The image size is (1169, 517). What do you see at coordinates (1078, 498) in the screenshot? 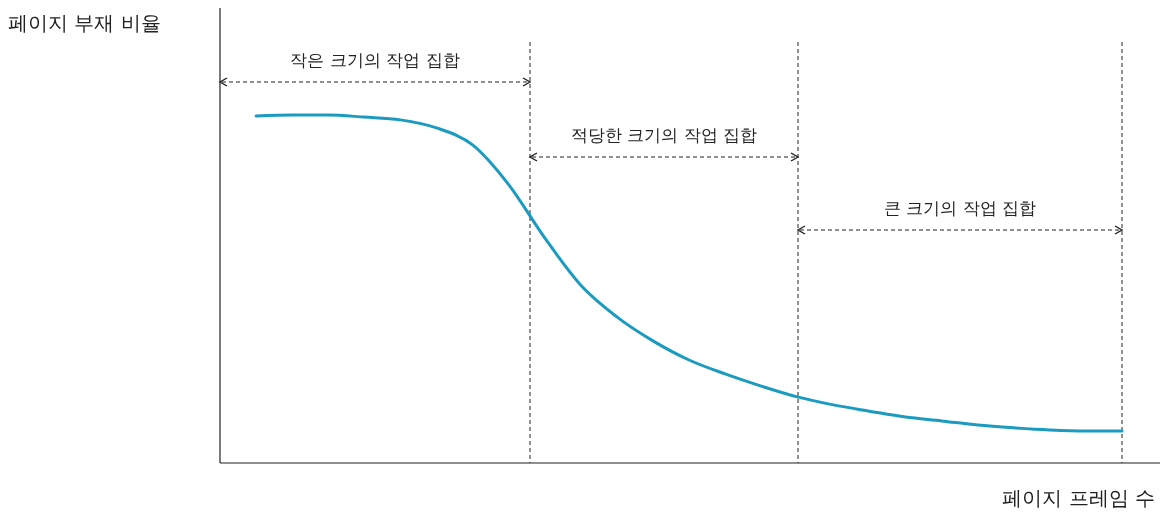
I see `x-axis-title: 페이지 프레임 수` at bounding box center [1078, 498].